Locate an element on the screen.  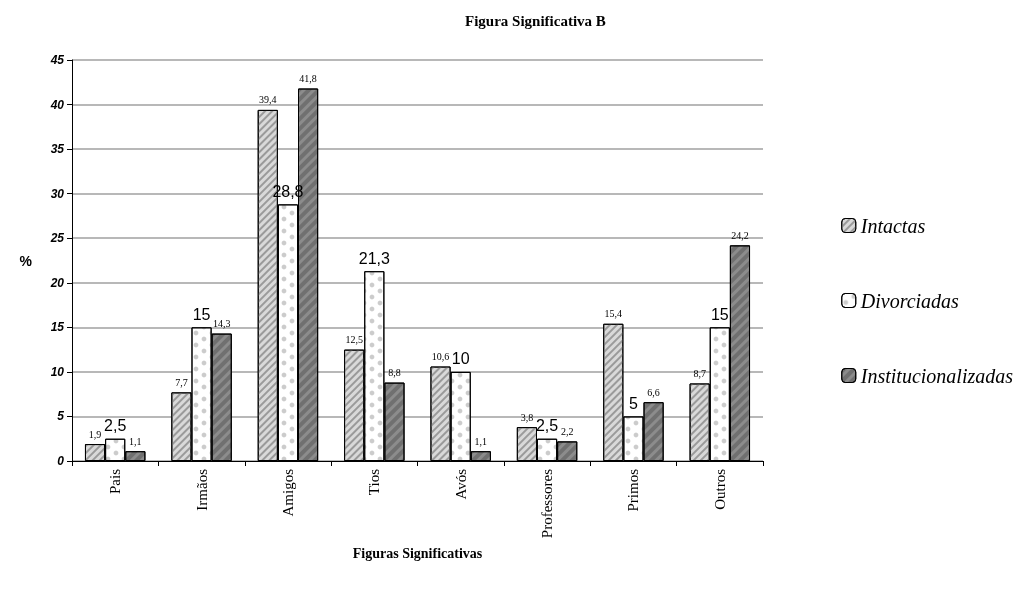
data-label: 24,2 is located at coordinates (740, 235).